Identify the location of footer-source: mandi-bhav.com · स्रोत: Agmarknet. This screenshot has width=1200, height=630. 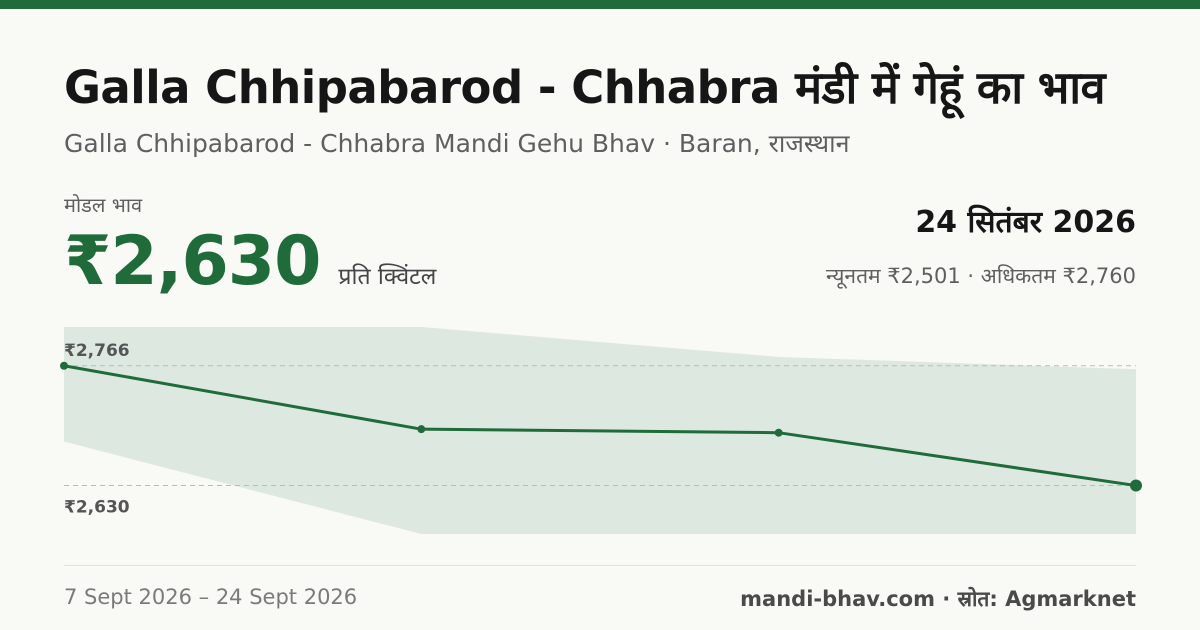
(938, 599).